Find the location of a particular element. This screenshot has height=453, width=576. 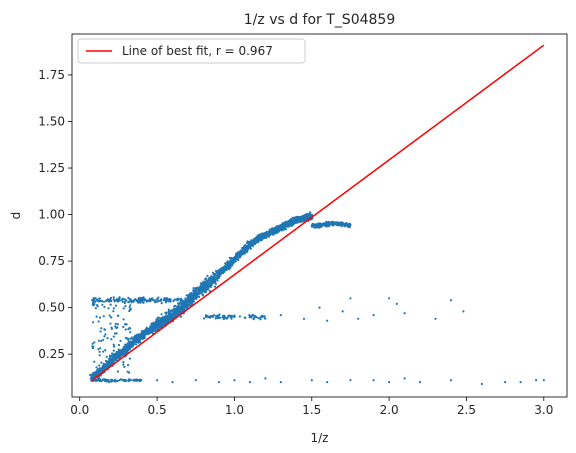

x-axis-ticks: 0.0 0.5 1.0 1.5 2.0 2.5 3.0 is located at coordinates (311, 407).